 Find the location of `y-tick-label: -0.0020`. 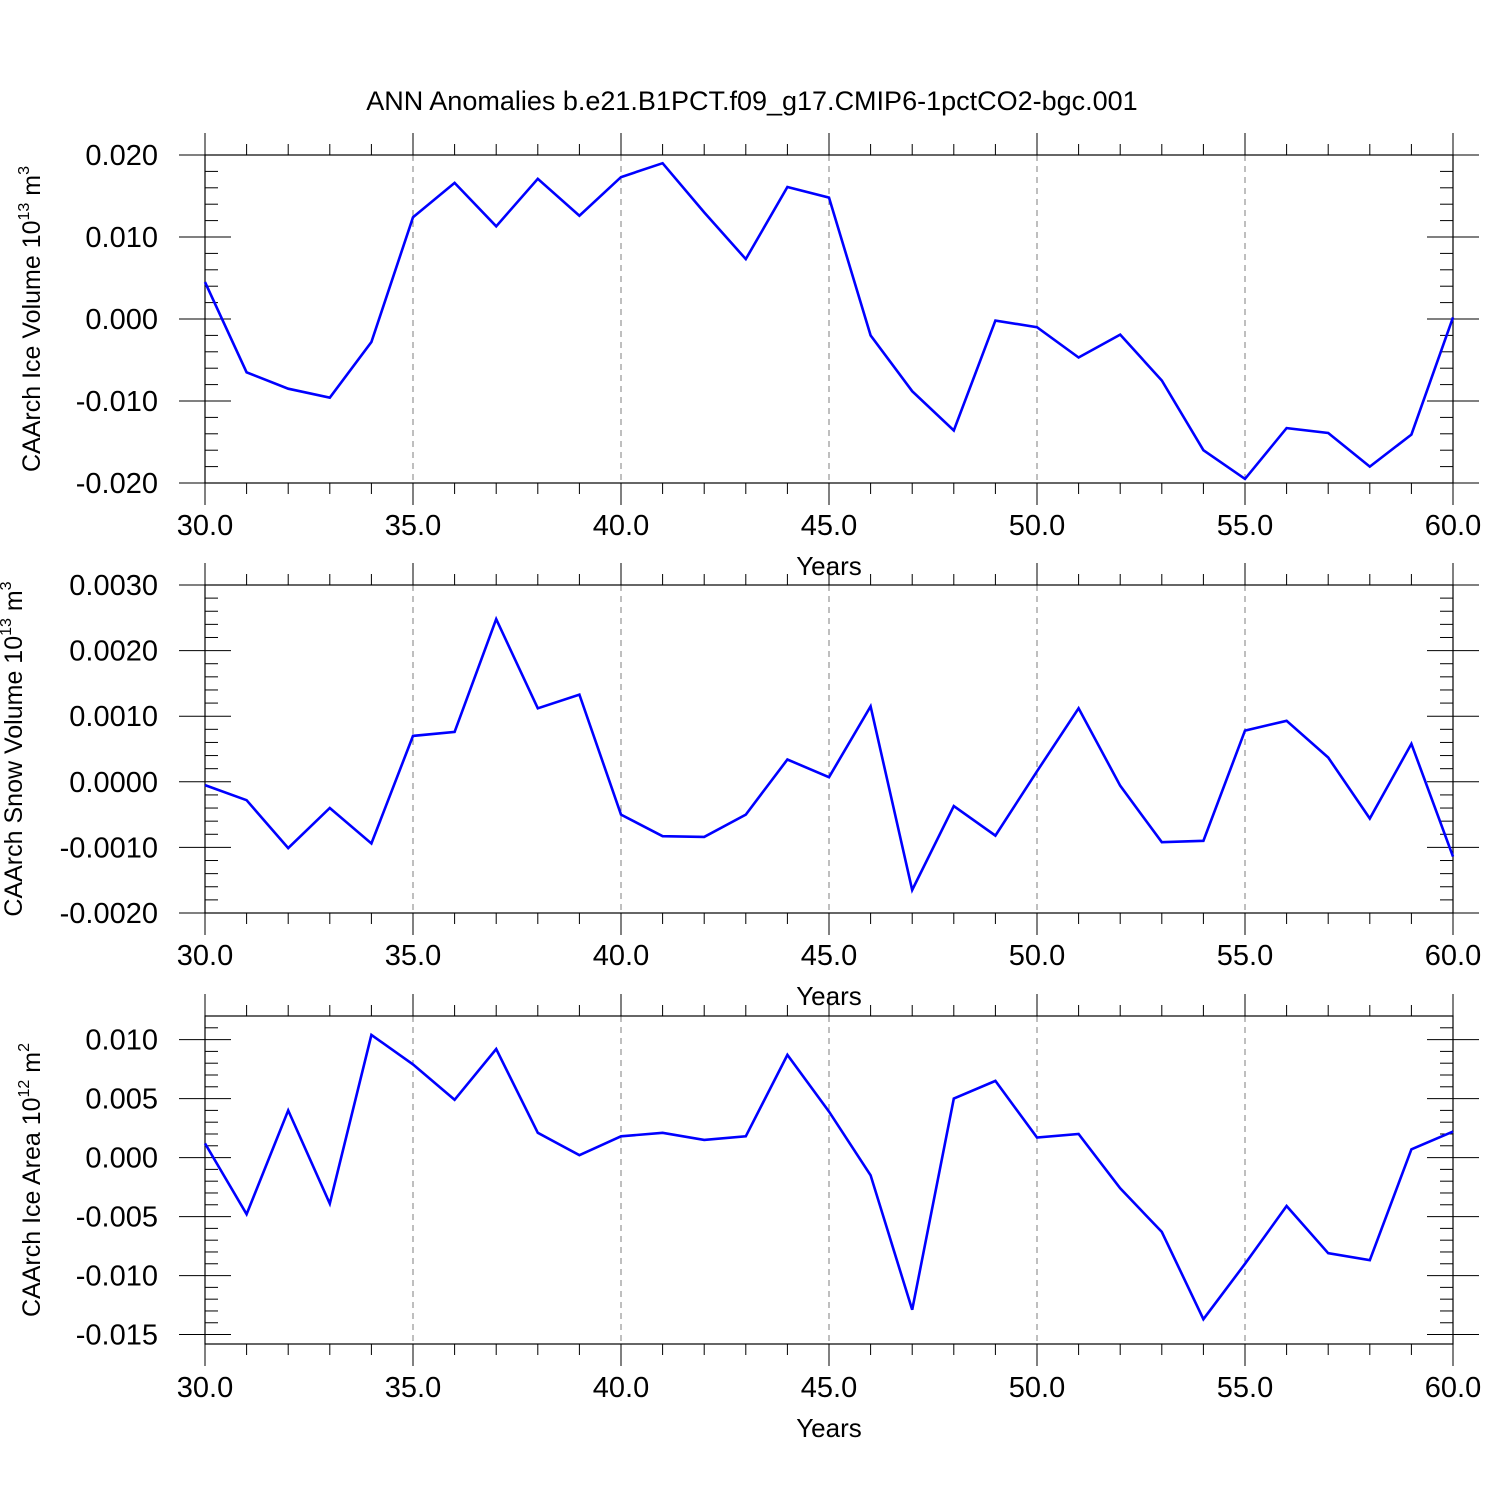

y-tick-label: -0.0020 is located at coordinates (109, 914).